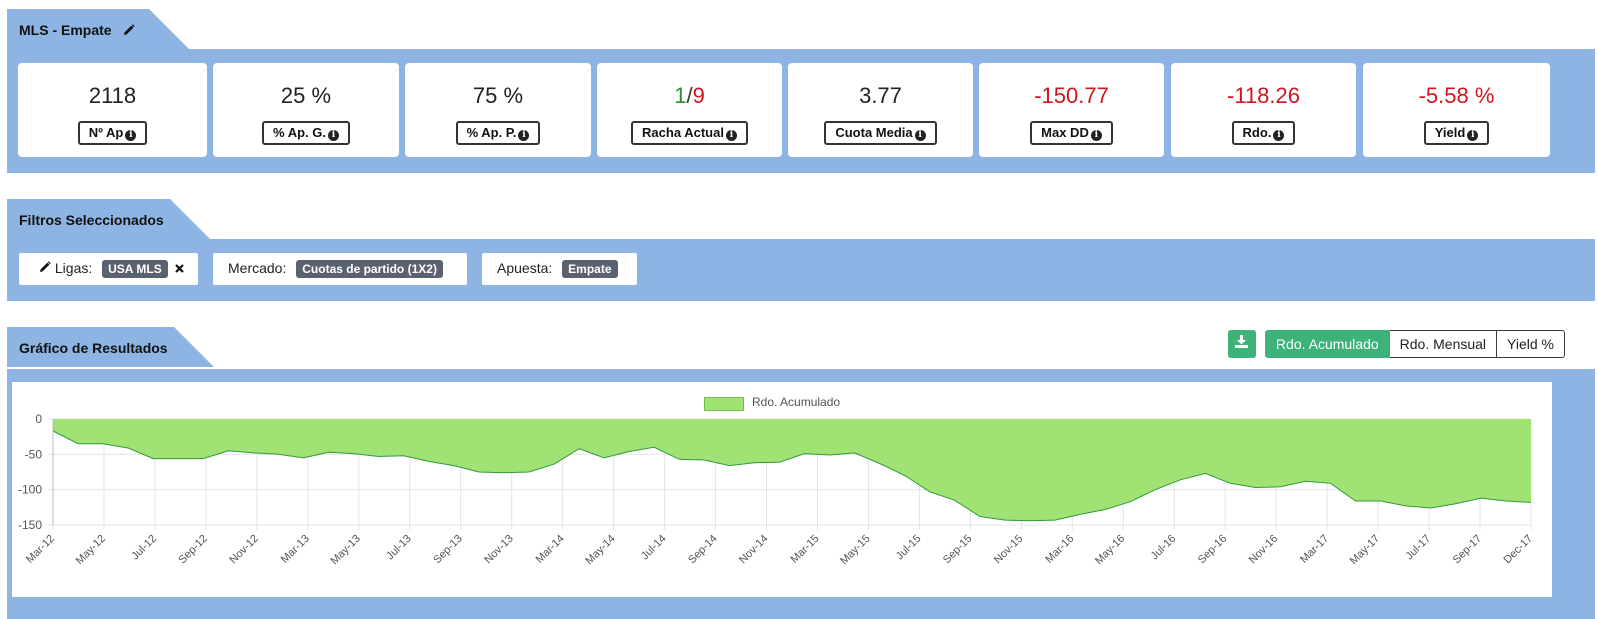 The height and width of the screenshot is (619, 1598). I want to click on download-icon, so click(1242, 344).